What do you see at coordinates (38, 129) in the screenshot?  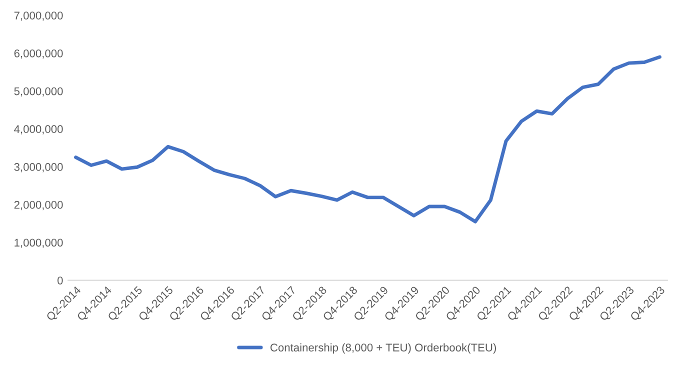 I see `y-tick-label: 4,000,000` at bounding box center [38, 129].